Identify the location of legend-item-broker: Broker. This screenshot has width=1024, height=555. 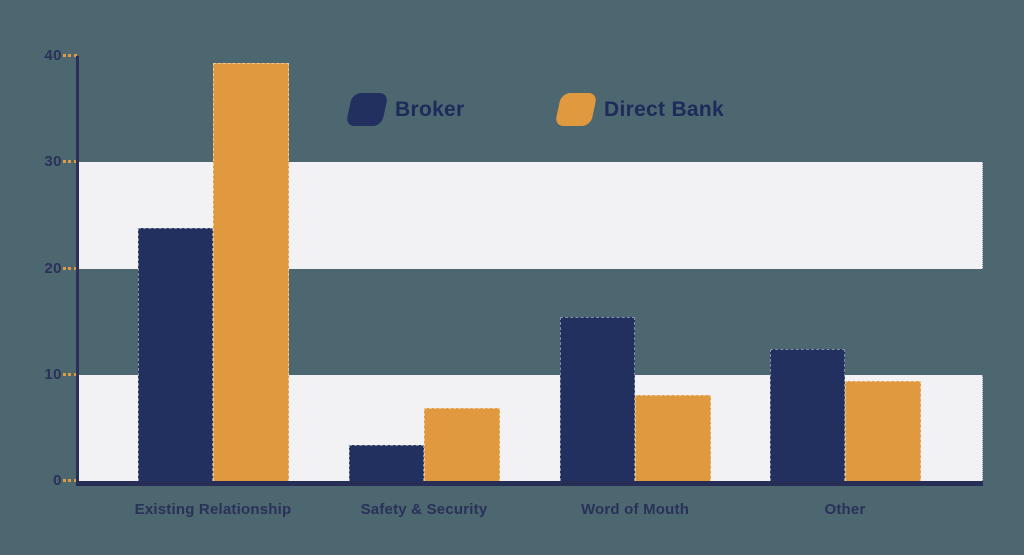
(405, 109).